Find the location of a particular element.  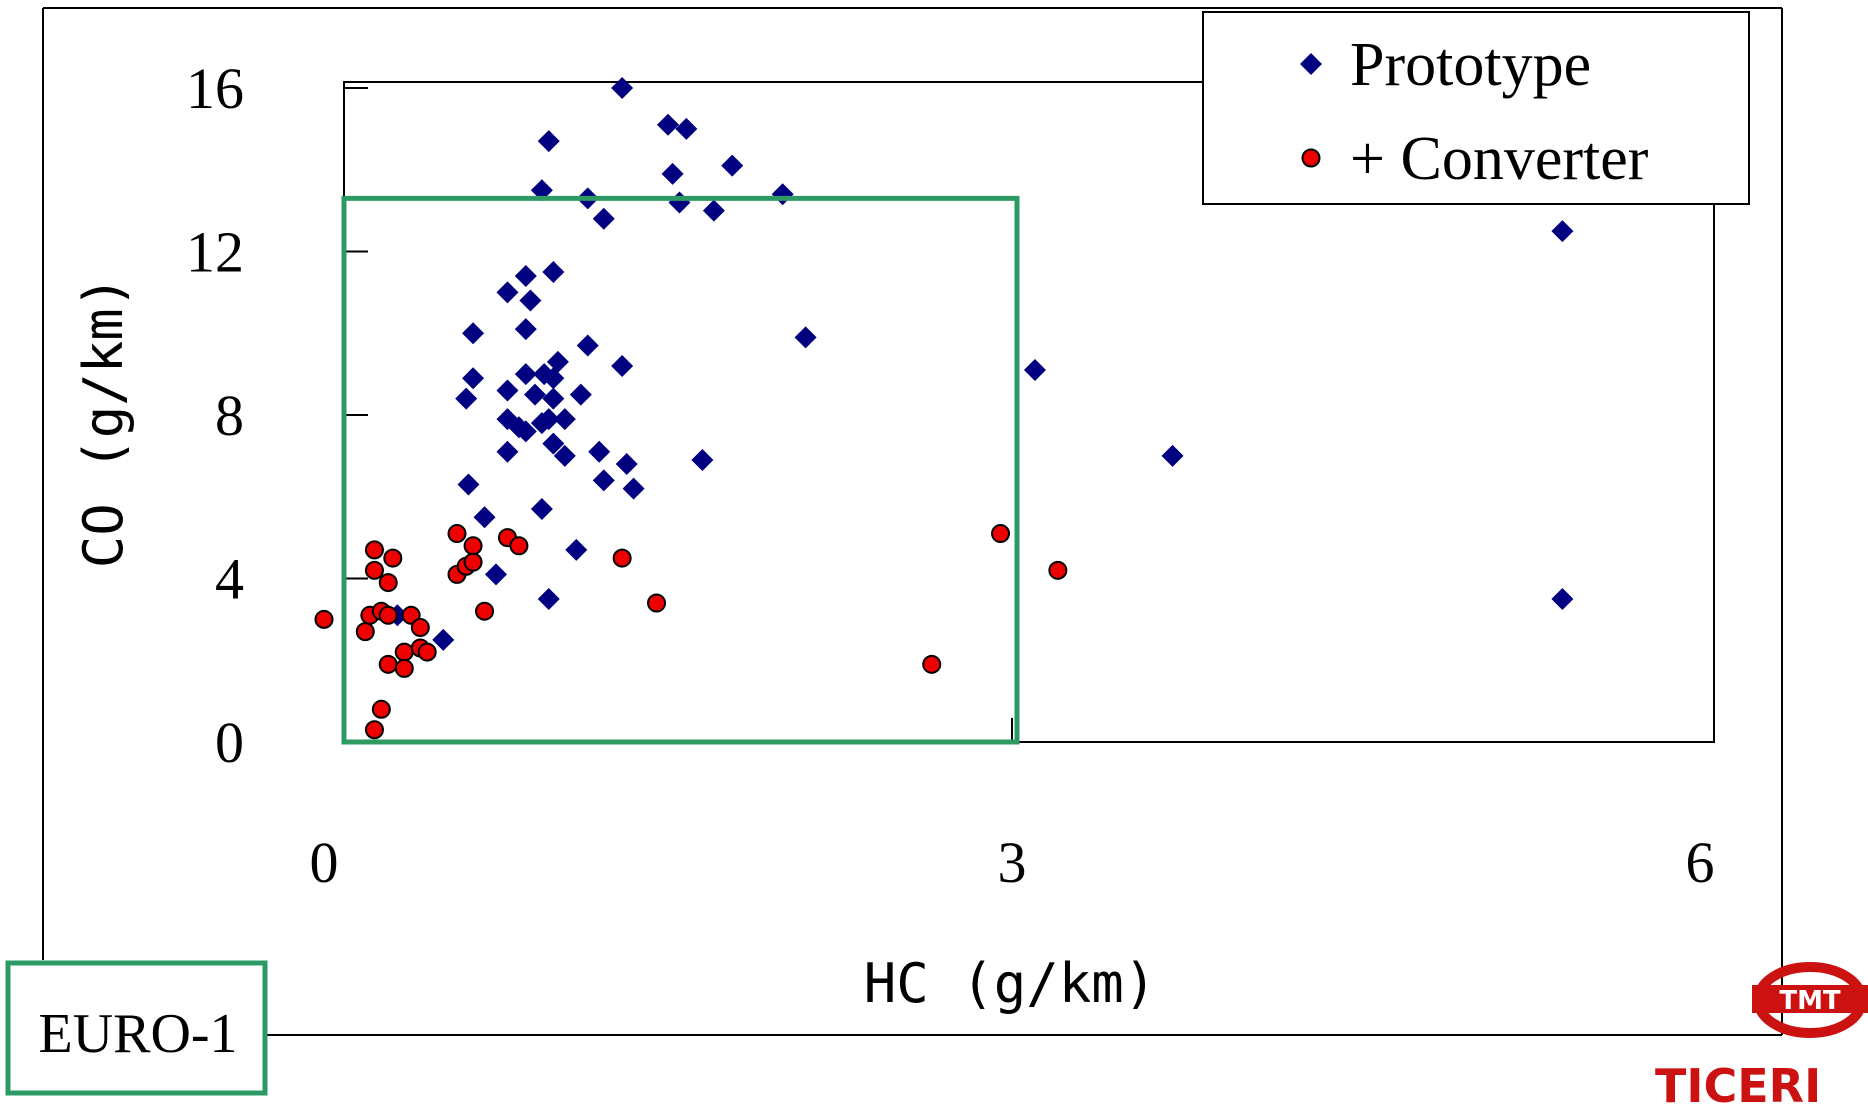

logo-caption: TICERI is located at coordinates (1738, 1082).